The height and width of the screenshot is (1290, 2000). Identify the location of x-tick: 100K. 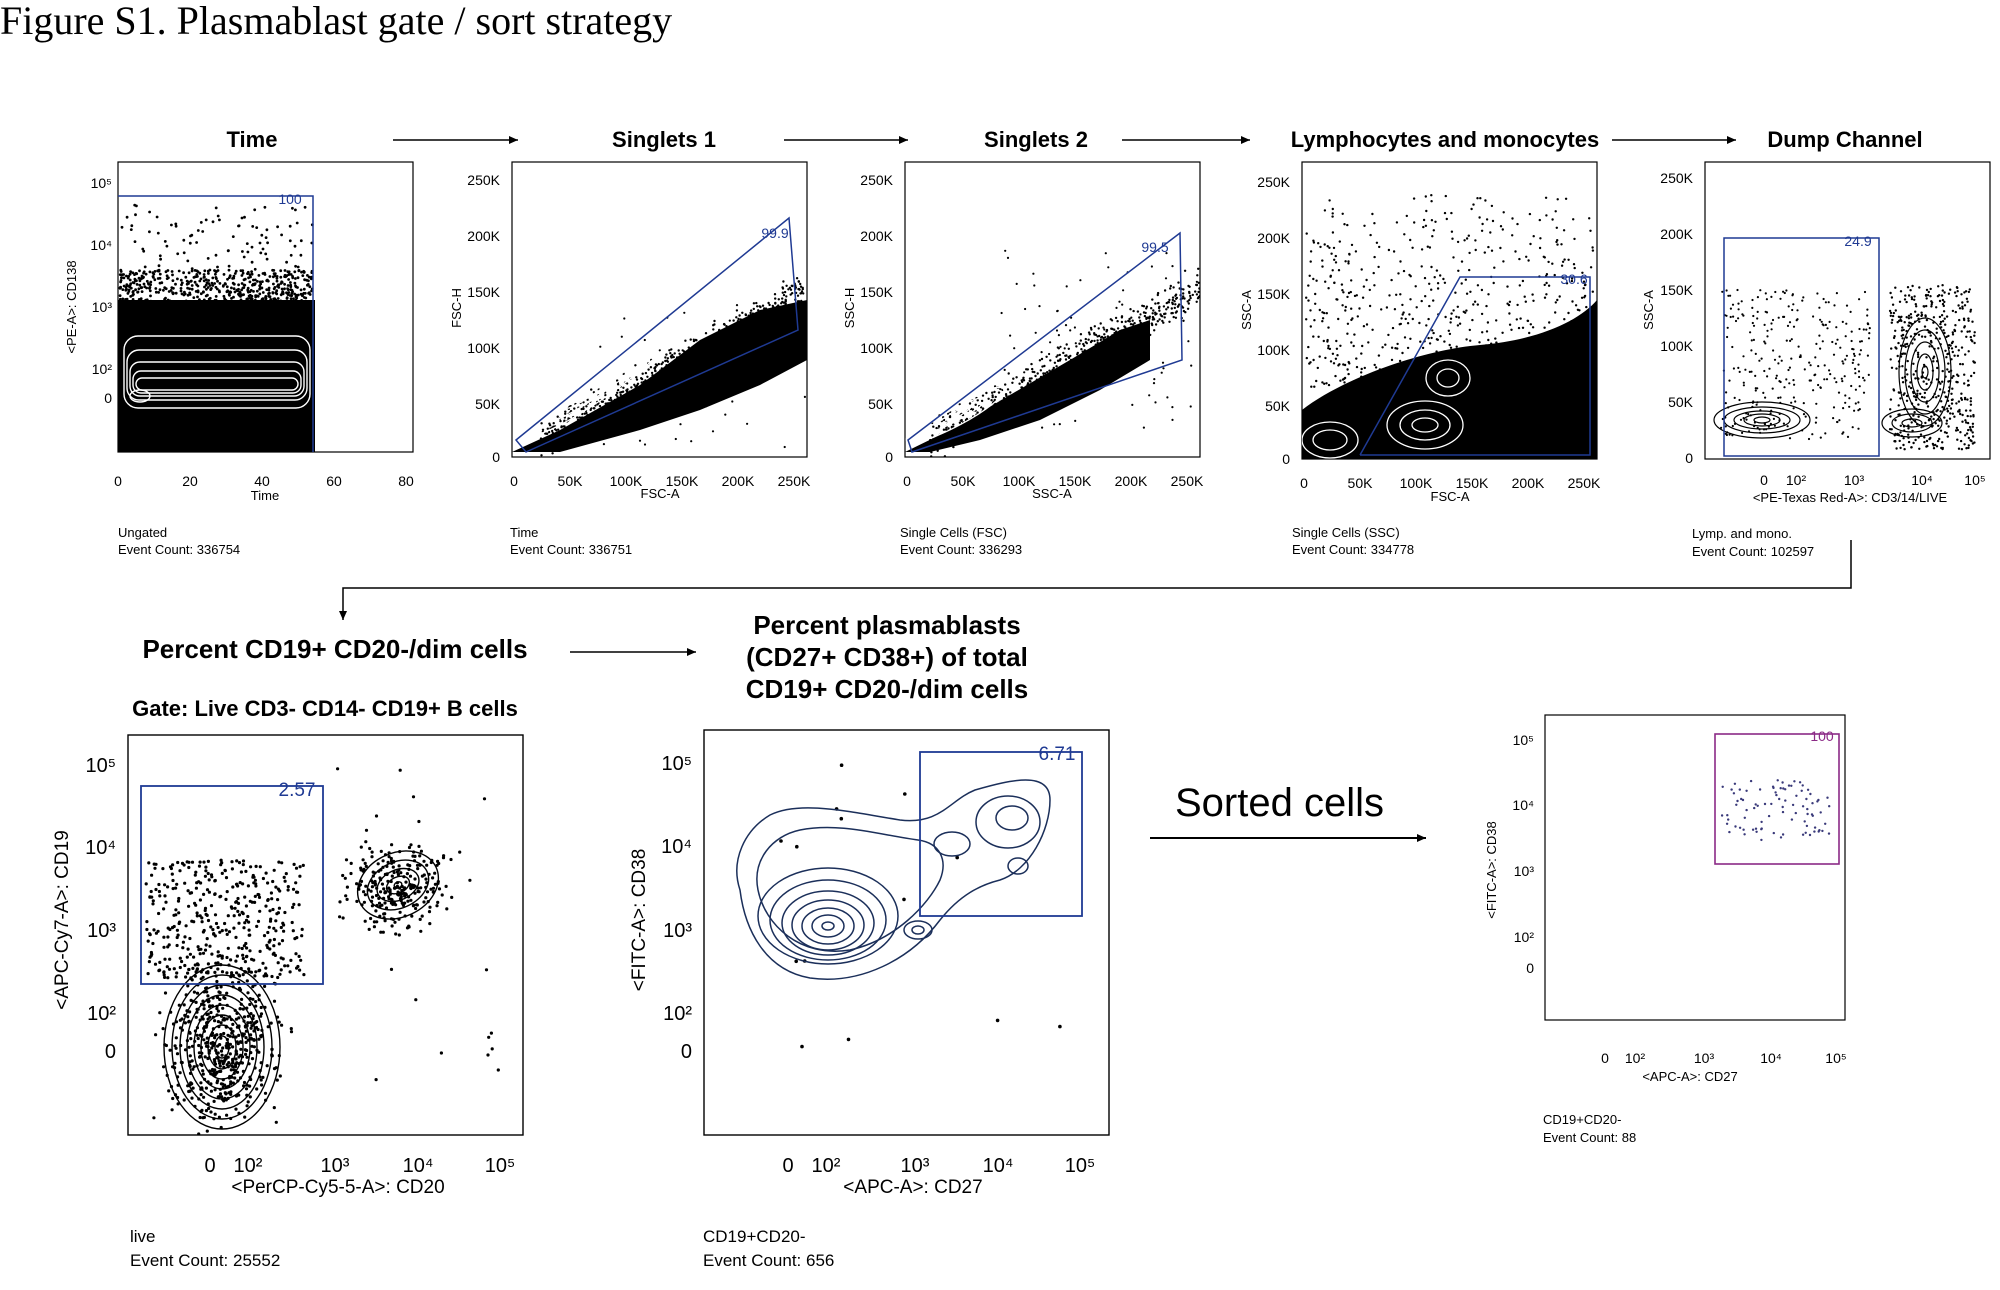
(1416, 483).